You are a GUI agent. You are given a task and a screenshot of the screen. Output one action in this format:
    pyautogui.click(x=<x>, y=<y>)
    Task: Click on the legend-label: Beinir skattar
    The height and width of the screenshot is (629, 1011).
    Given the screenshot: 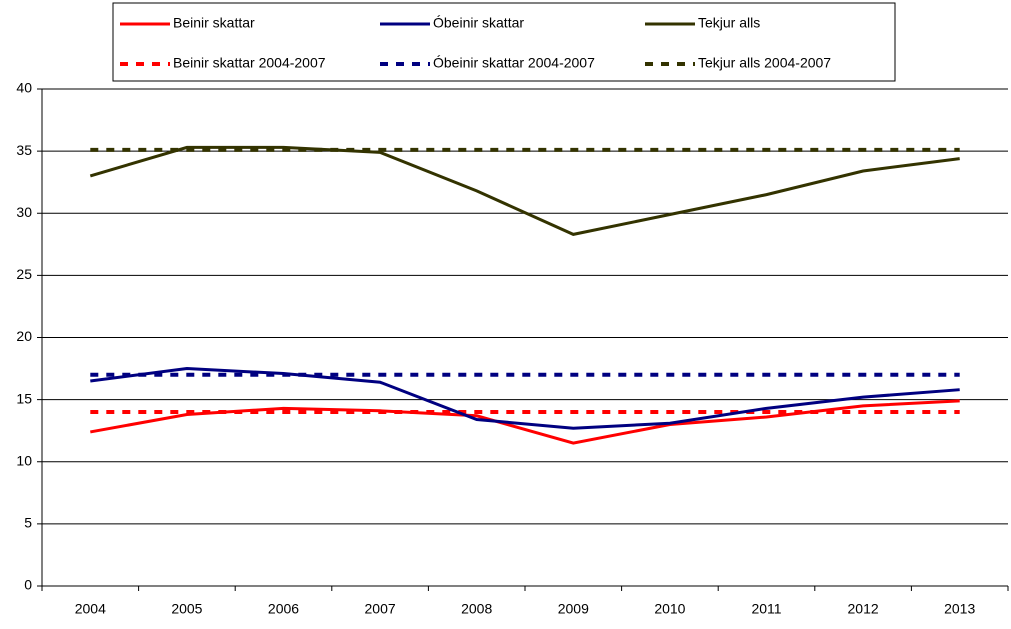 What is the action you would take?
    pyautogui.click(x=214, y=23)
    